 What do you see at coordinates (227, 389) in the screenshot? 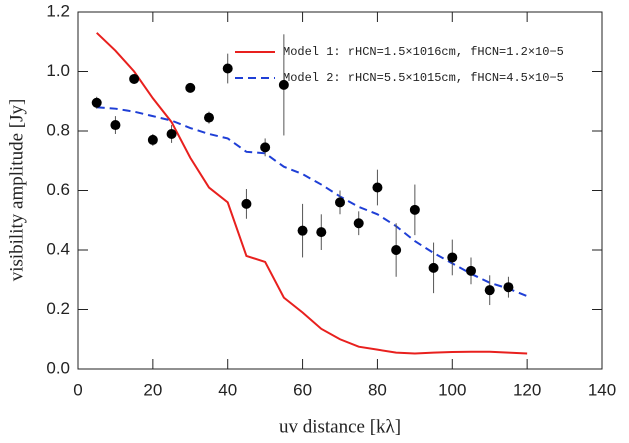
I see `x-tick-label: 40` at bounding box center [227, 389].